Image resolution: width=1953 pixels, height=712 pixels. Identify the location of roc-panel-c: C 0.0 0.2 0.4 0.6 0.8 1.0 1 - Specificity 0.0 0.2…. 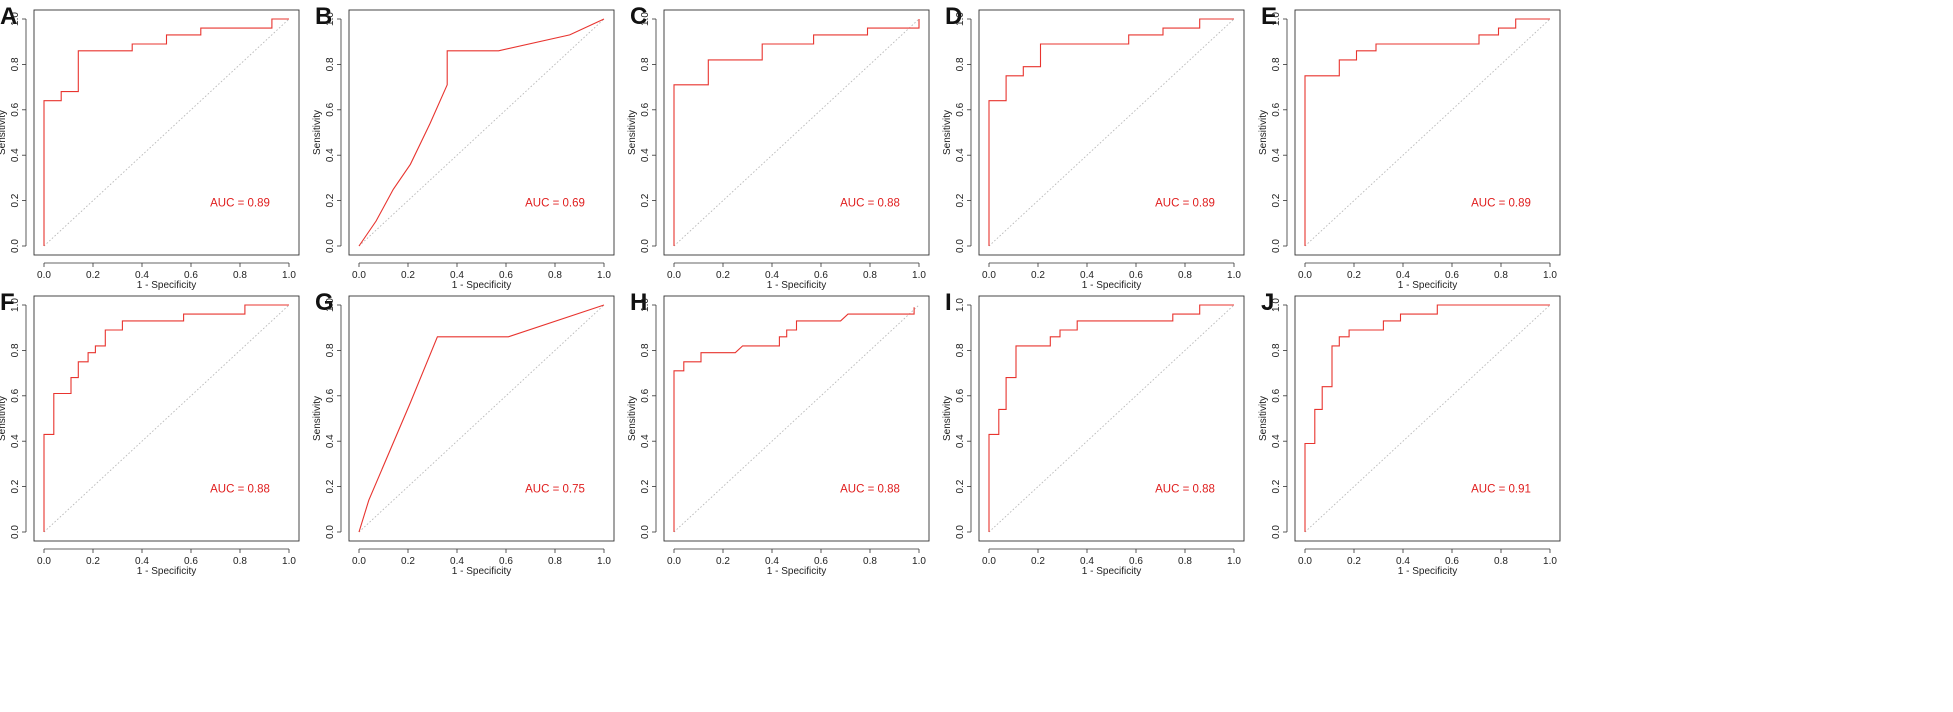
(778, 147).